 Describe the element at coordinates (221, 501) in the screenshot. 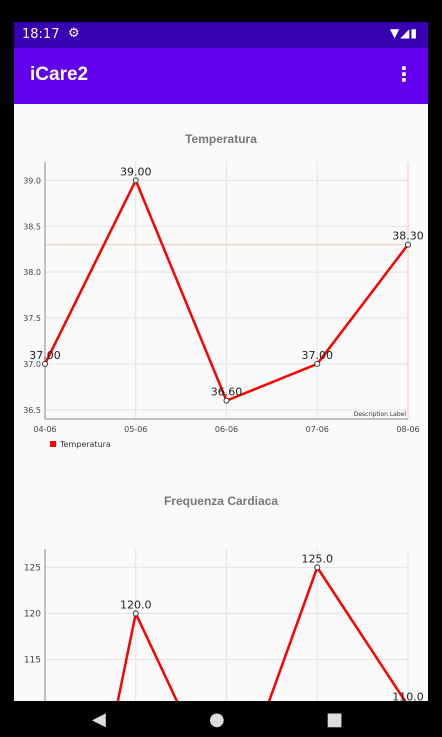

I see `chart-title: Frequenza Cardiaca` at that location.